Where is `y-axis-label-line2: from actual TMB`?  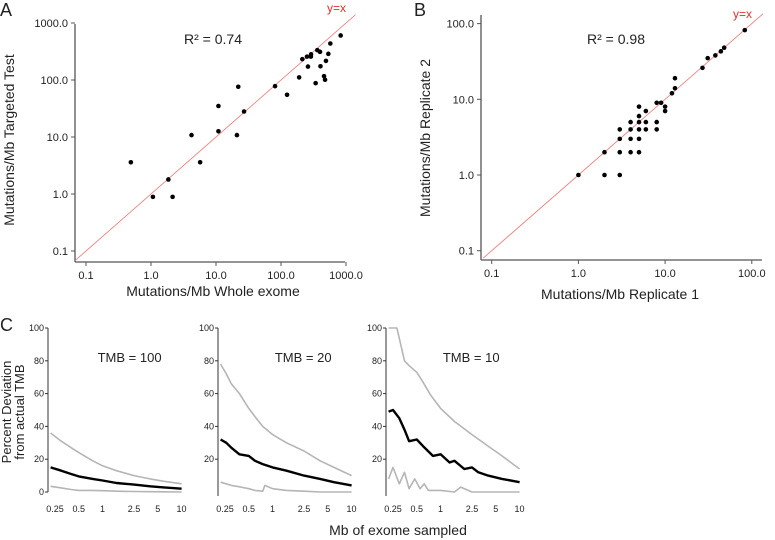 y-axis-label-line2: from actual TMB is located at coordinates (19, 411).